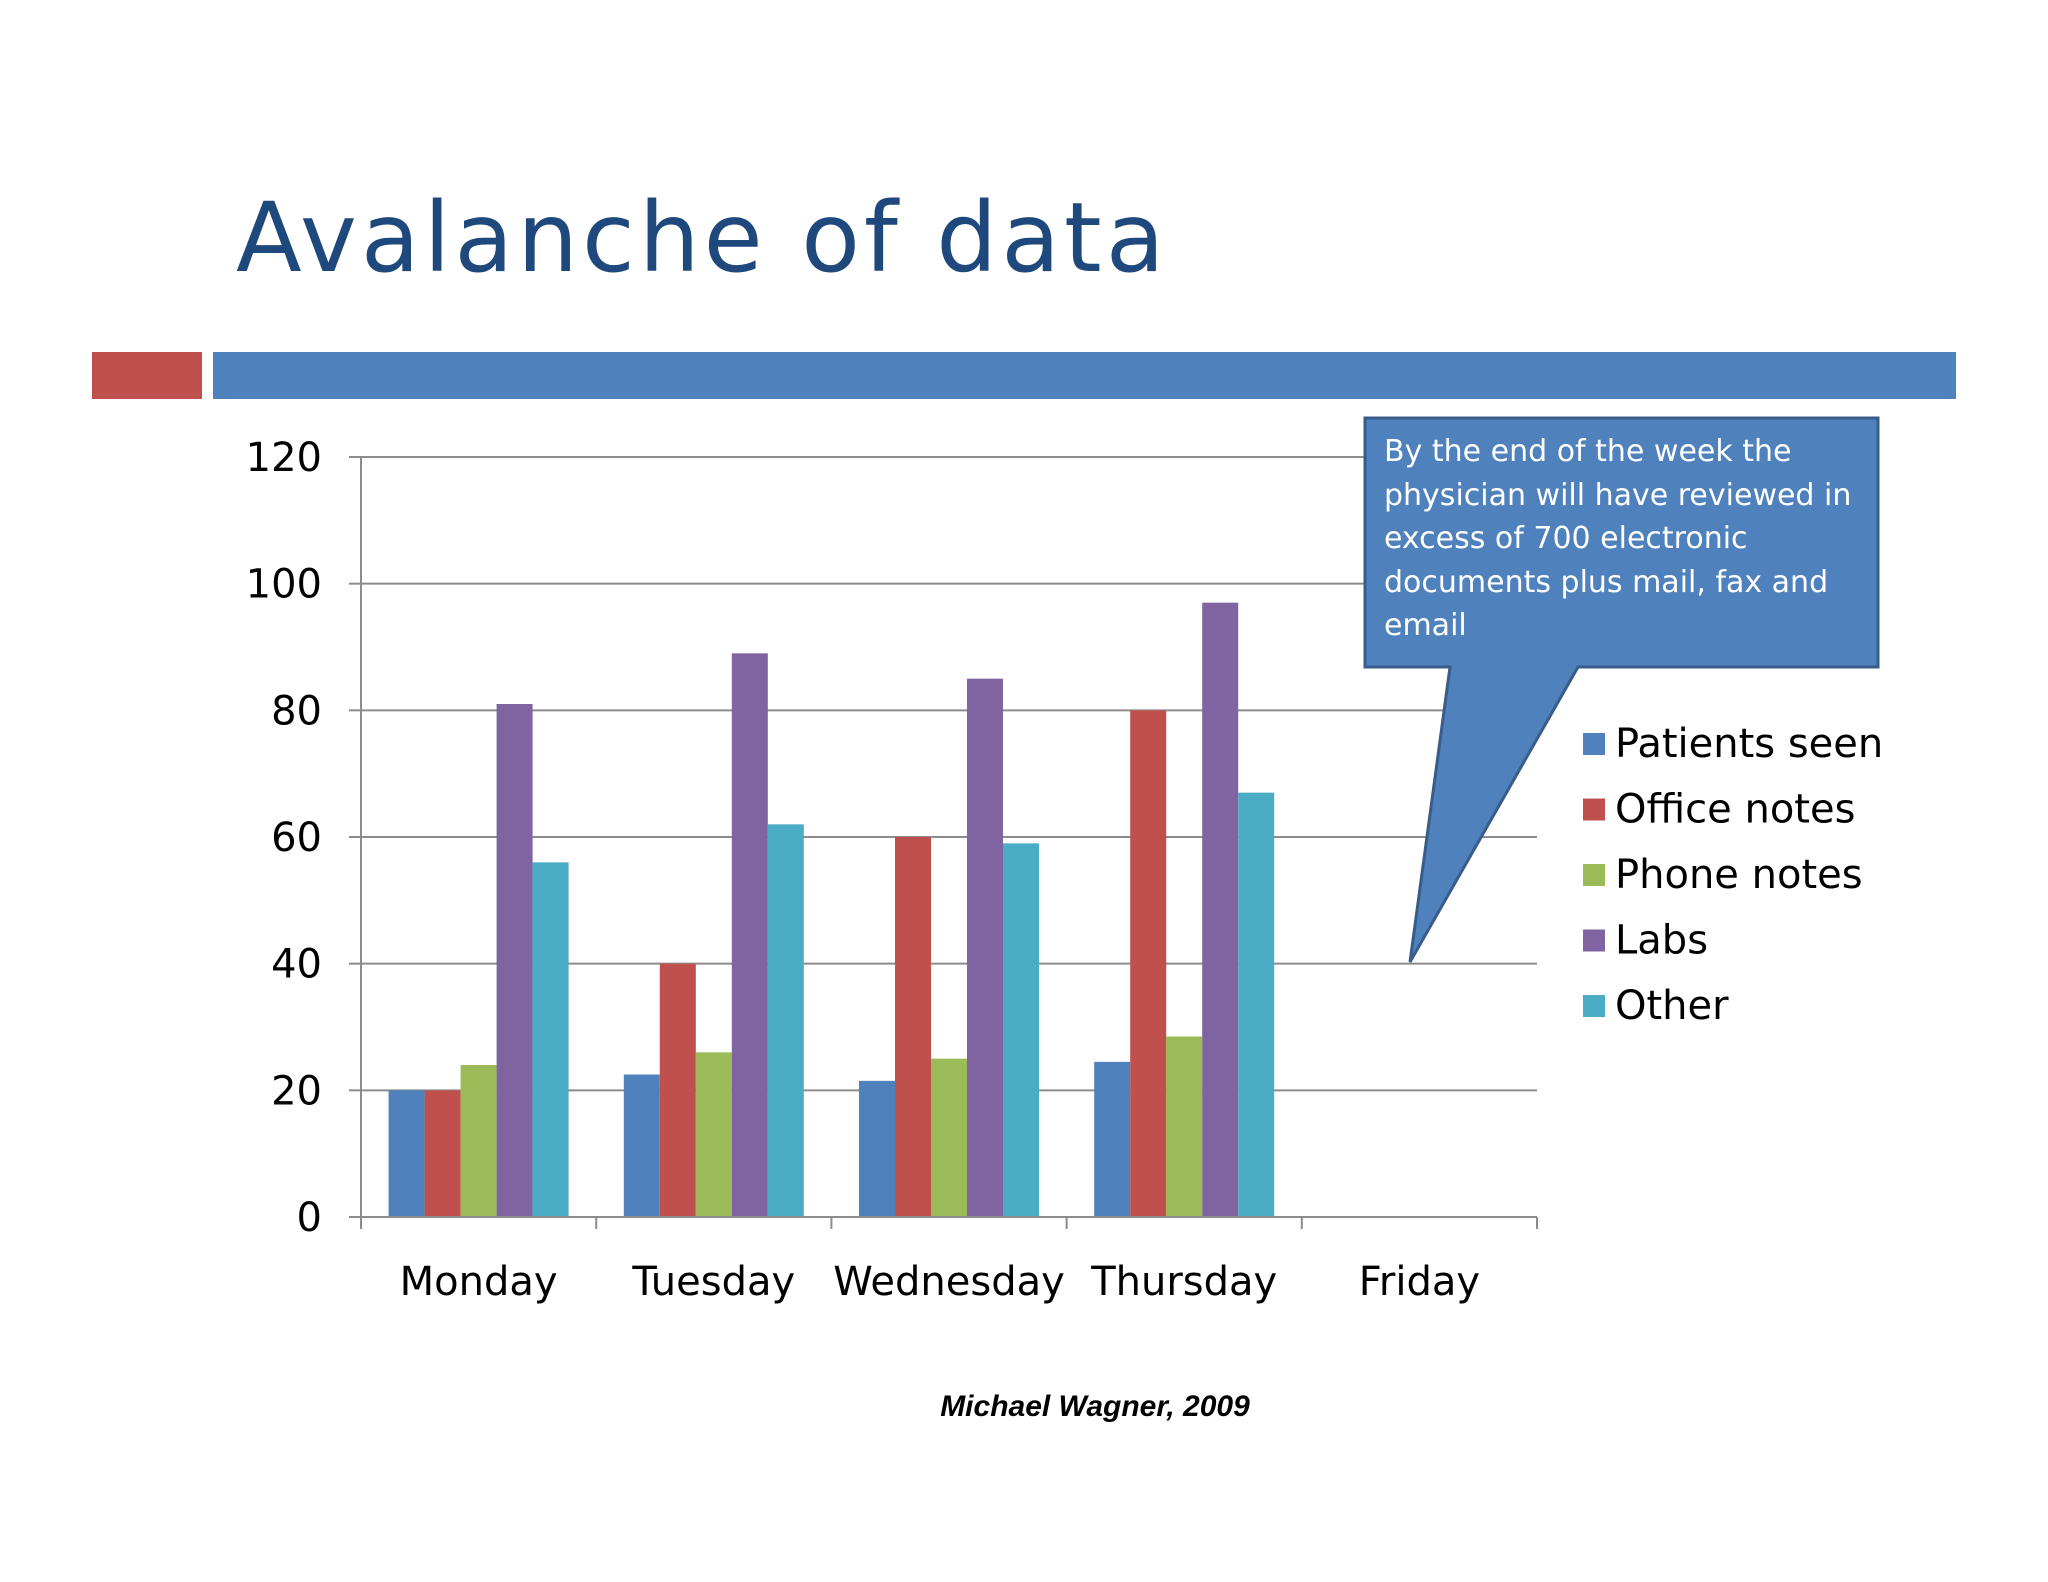 Image resolution: width=2048 pixels, height=1582 pixels. What do you see at coordinates (479, 1282) in the screenshot?
I see `x-tick-label: Monday` at bounding box center [479, 1282].